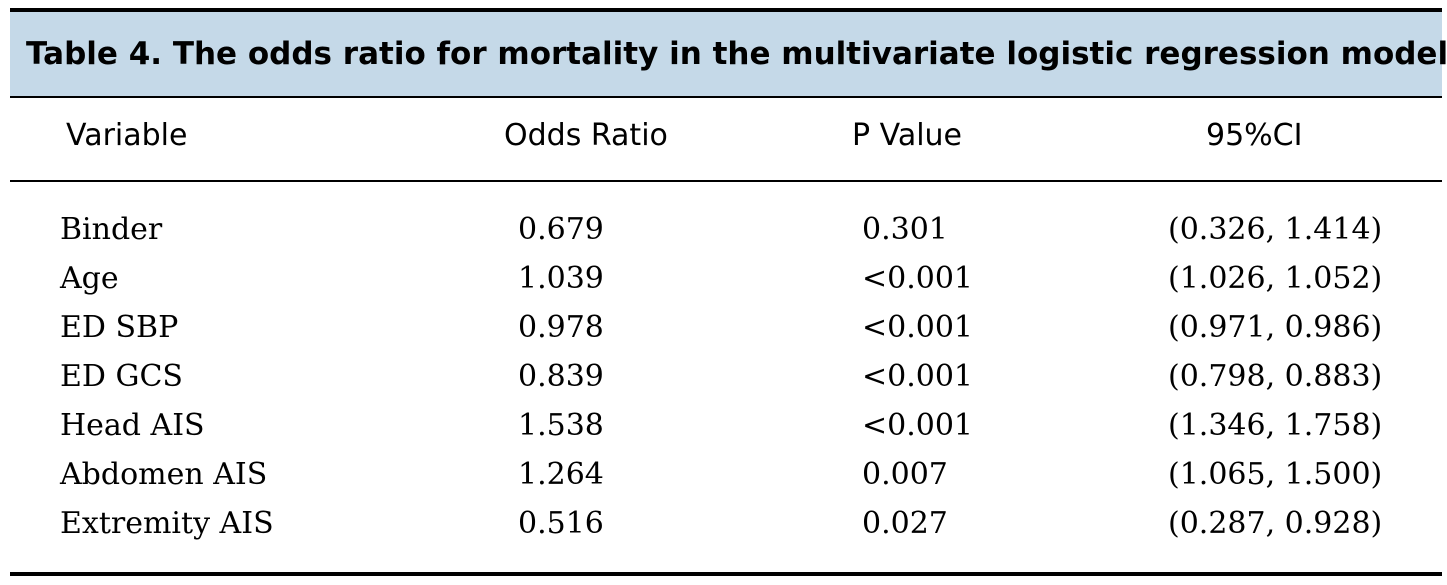 The width and height of the screenshot is (1447, 585). I want to click on header-rule, so click(726, 181).